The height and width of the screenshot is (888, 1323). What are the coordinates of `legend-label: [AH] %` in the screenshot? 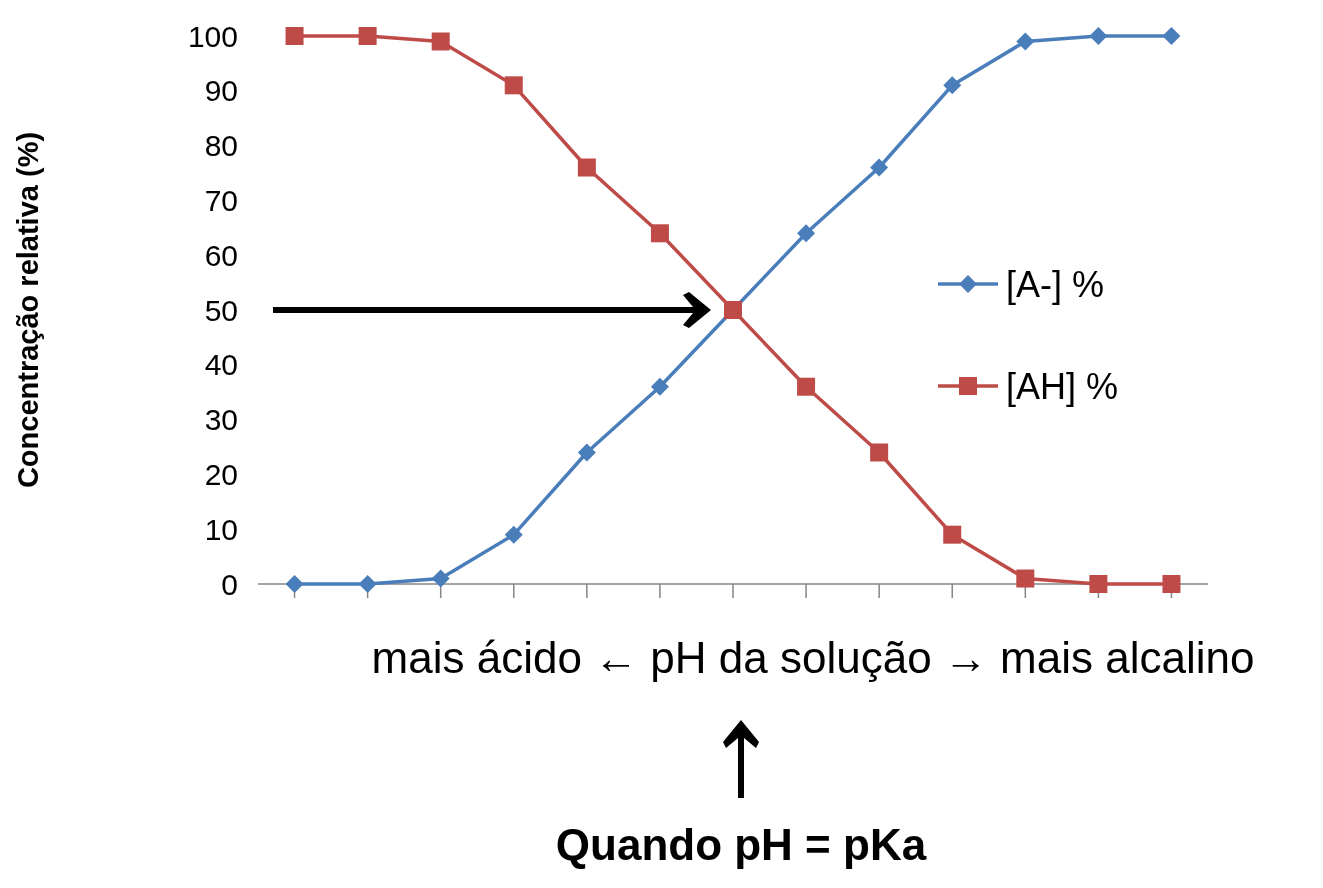 It's located at (1062, 386).